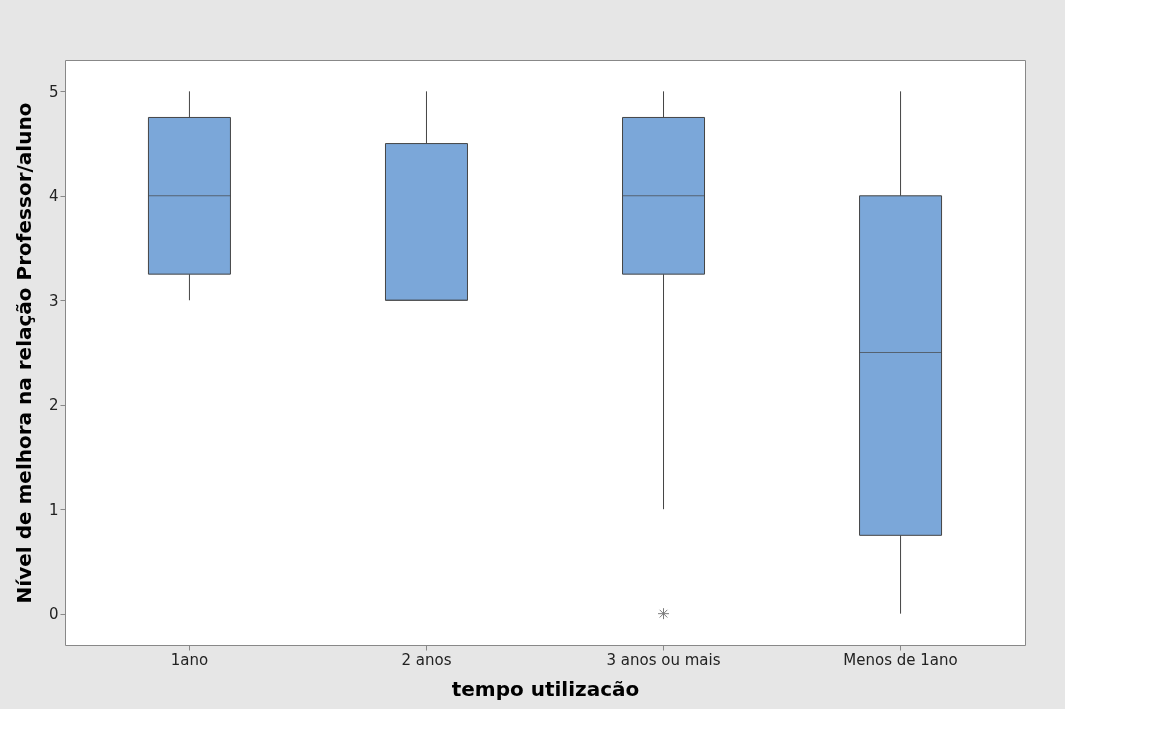 This screenshot has height=749, width=1149. Describe the element at coordinates (53, 614) in the screenshot. I see `y-tick-label: 0` at that location.